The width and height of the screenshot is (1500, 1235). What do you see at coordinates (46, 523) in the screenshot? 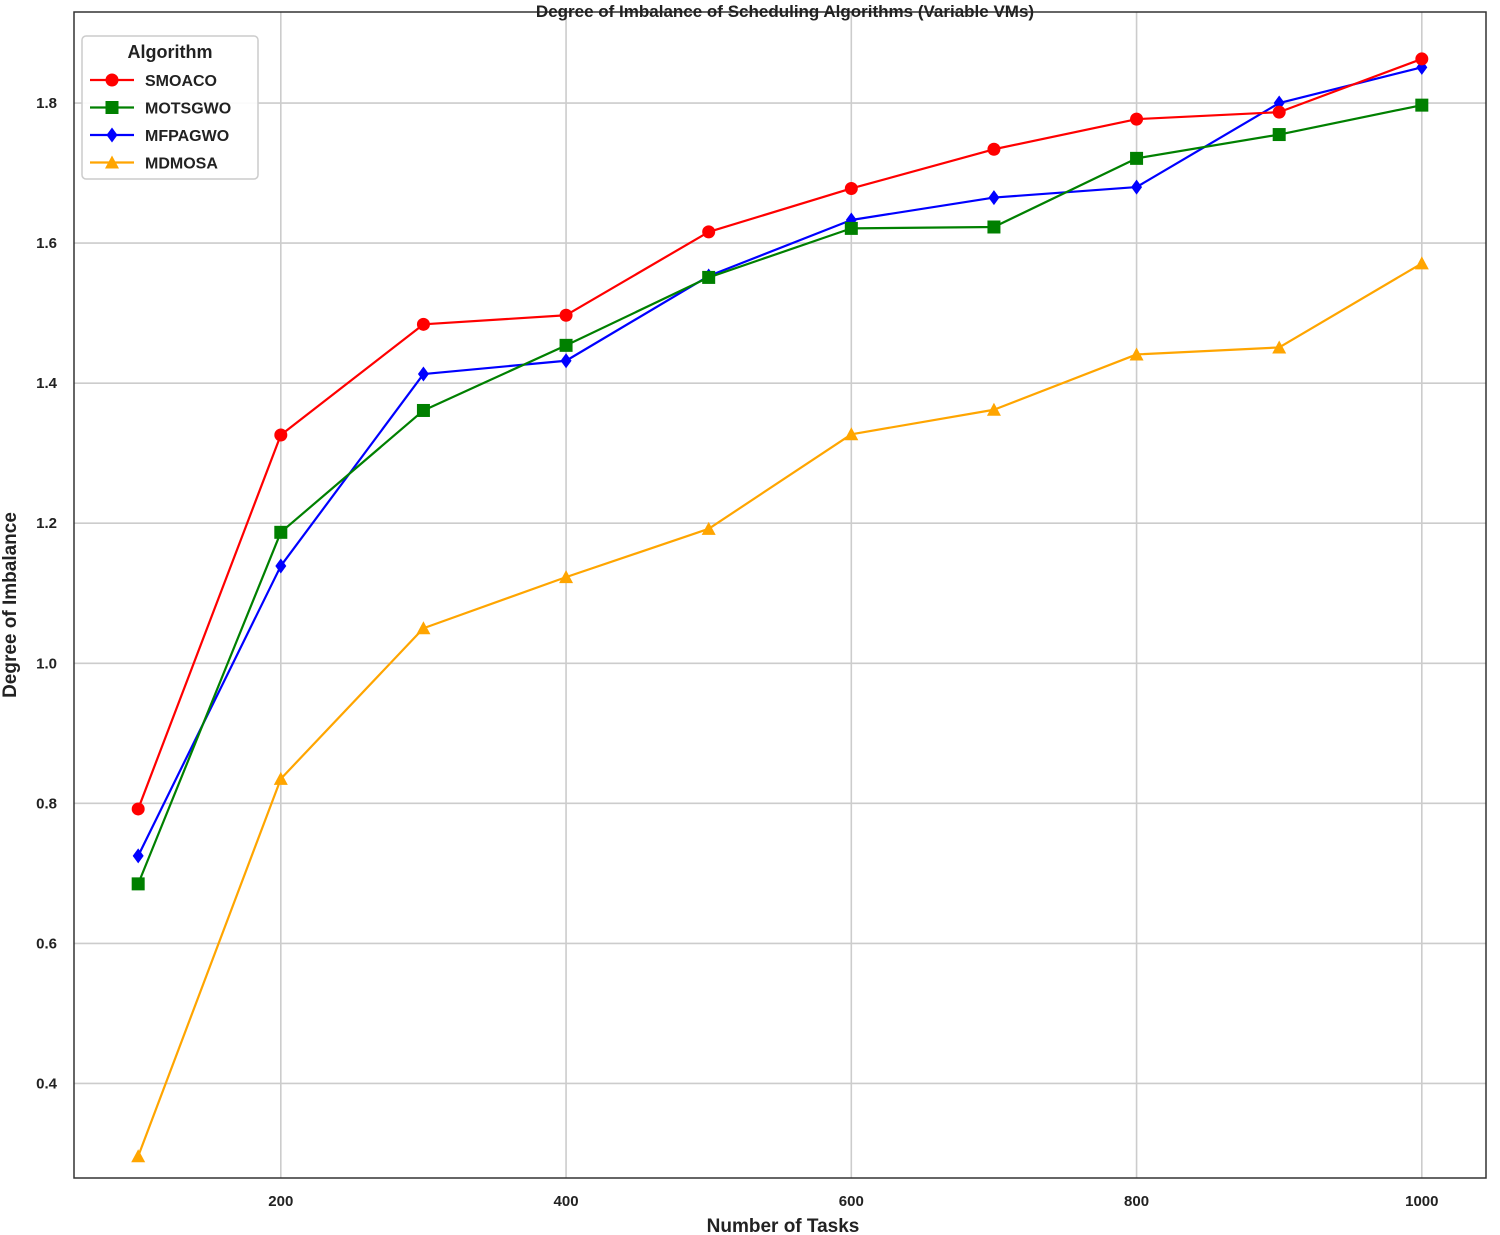
I see `y-tick-label: 1.2` at bounding box center [46, 523].